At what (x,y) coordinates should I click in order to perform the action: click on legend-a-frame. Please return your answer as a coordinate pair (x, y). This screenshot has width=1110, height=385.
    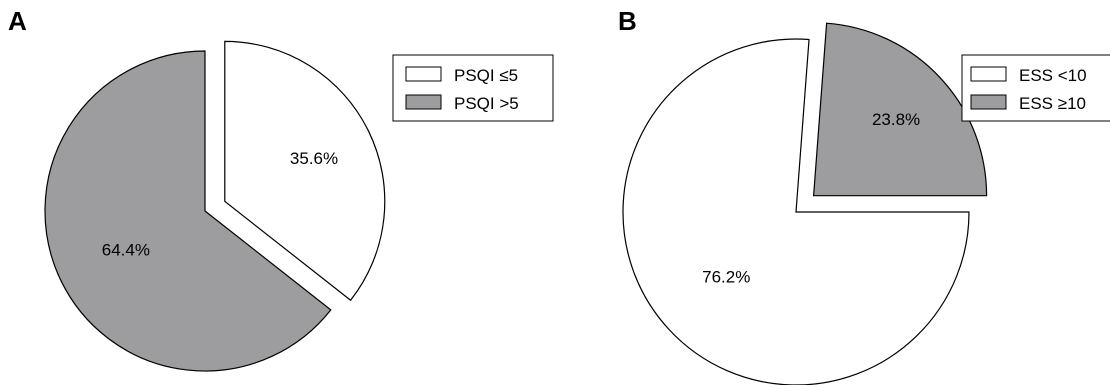
    Looking at the image, I should click on (473, 88).